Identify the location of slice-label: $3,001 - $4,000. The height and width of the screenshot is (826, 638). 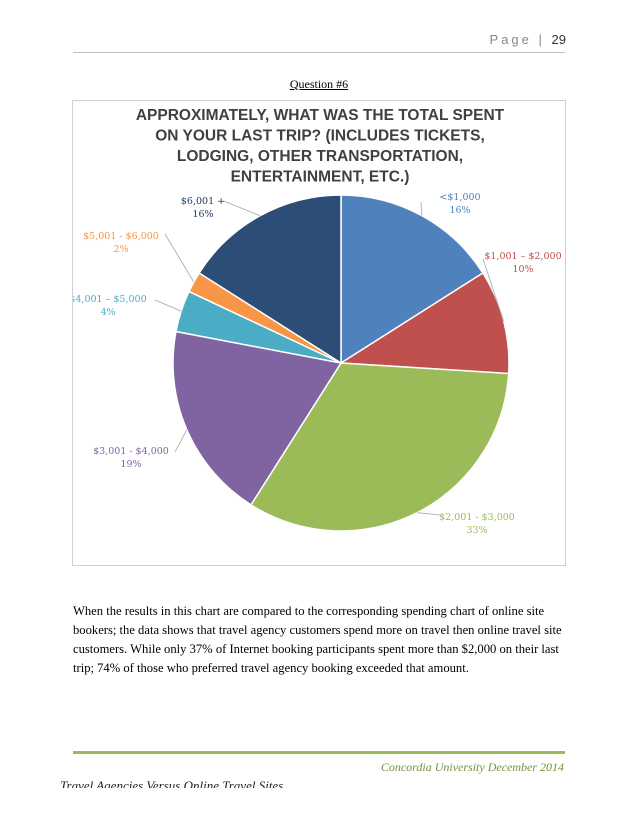
(131, 451).